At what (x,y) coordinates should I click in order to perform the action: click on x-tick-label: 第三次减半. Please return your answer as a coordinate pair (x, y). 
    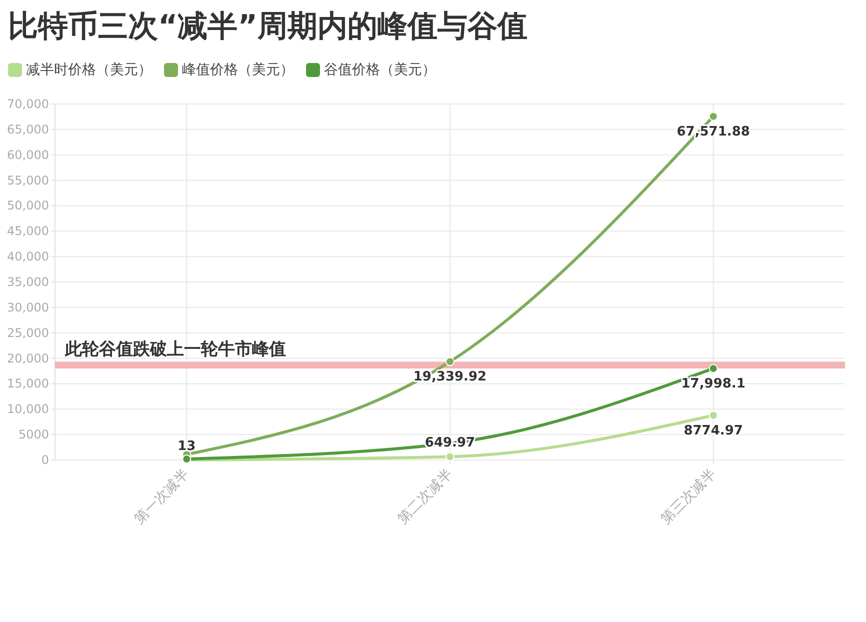
    Looking at the image, I should click on (688, 497).